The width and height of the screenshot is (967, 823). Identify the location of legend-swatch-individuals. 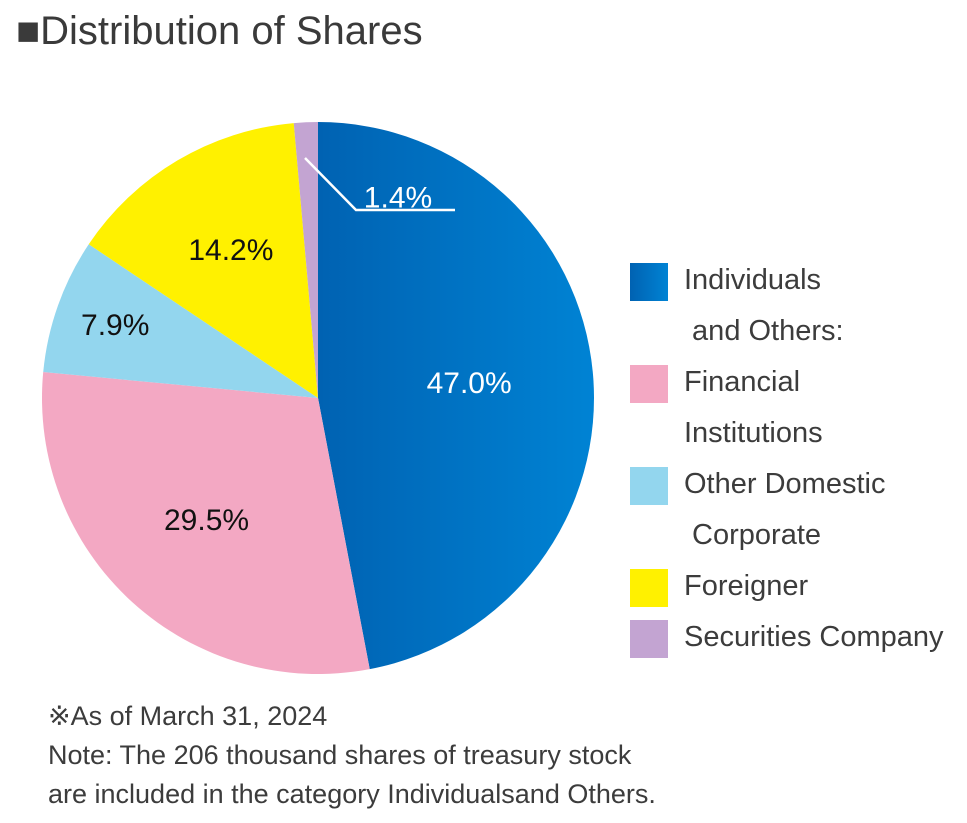
(649, 282).